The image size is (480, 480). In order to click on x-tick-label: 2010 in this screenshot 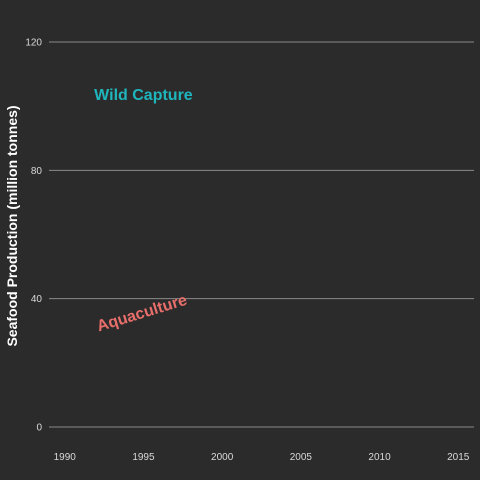, I will do `click(379, 457)`.